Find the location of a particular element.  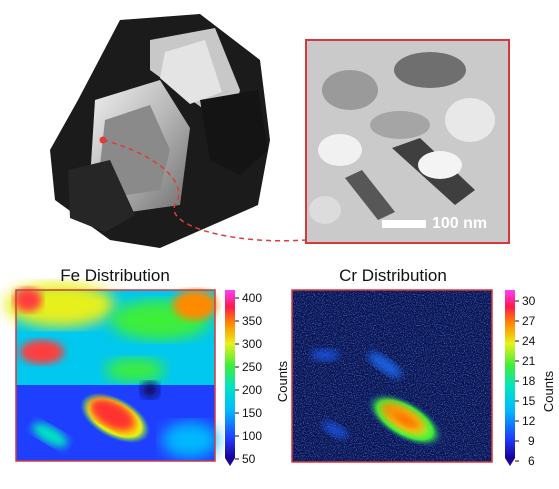

cr-tick-label: 21 is located at coordinates (529, 361).